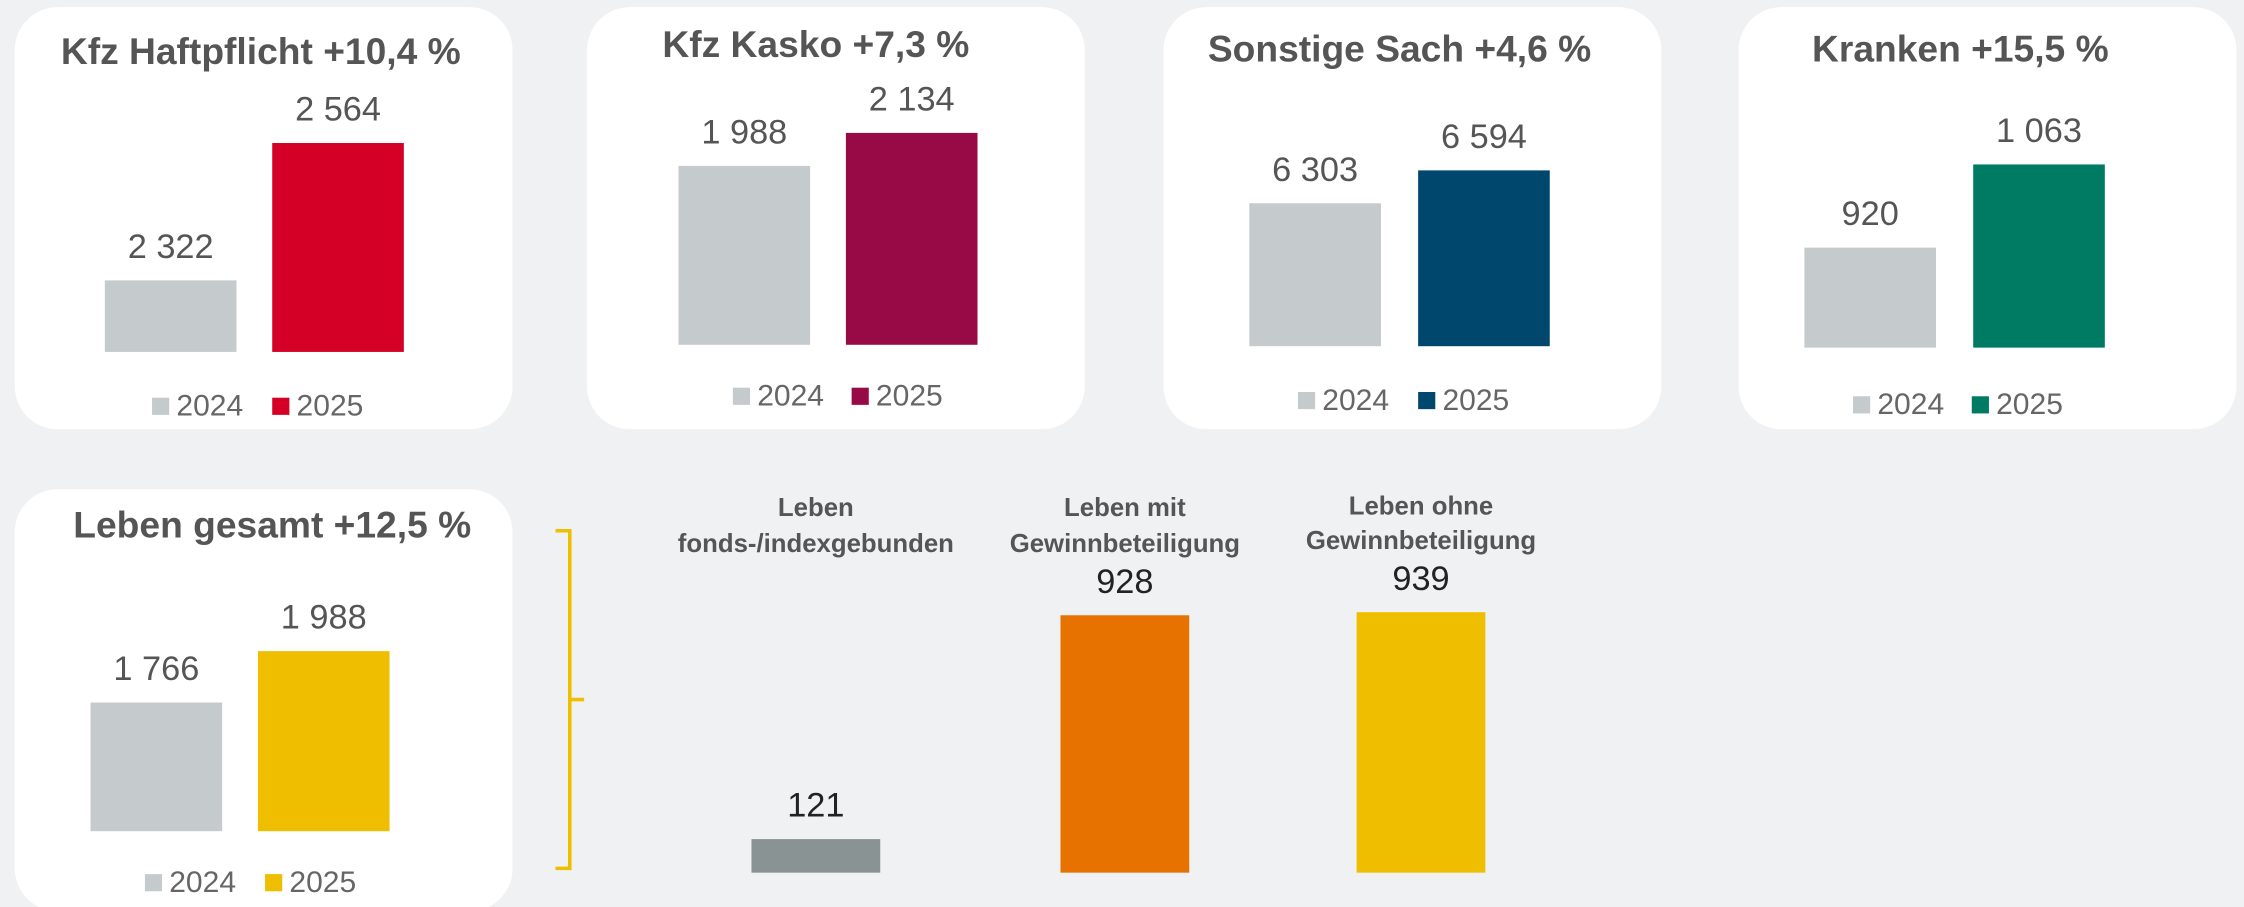 This screenshot has width=2244, height=907. What do you see at coordinates (912, 99) in the screenshot?
I see `value-label: 2 134` at bounding box center [912, 99].